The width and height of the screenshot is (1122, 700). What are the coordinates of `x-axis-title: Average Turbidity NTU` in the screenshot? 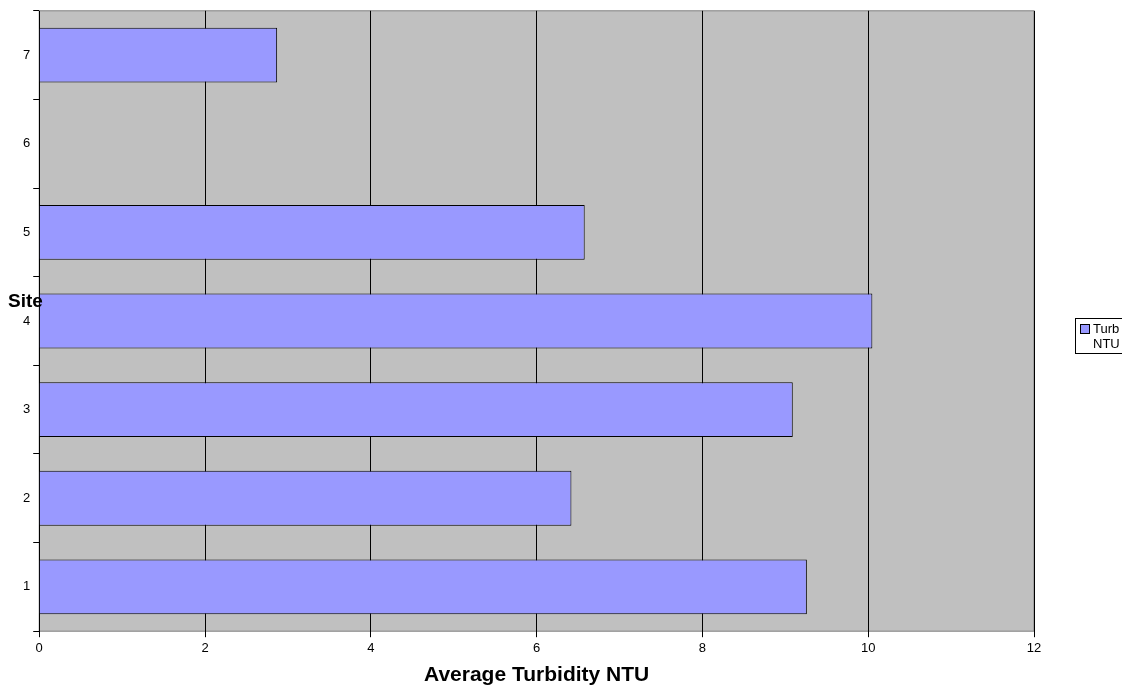 It's located at (537, 674).